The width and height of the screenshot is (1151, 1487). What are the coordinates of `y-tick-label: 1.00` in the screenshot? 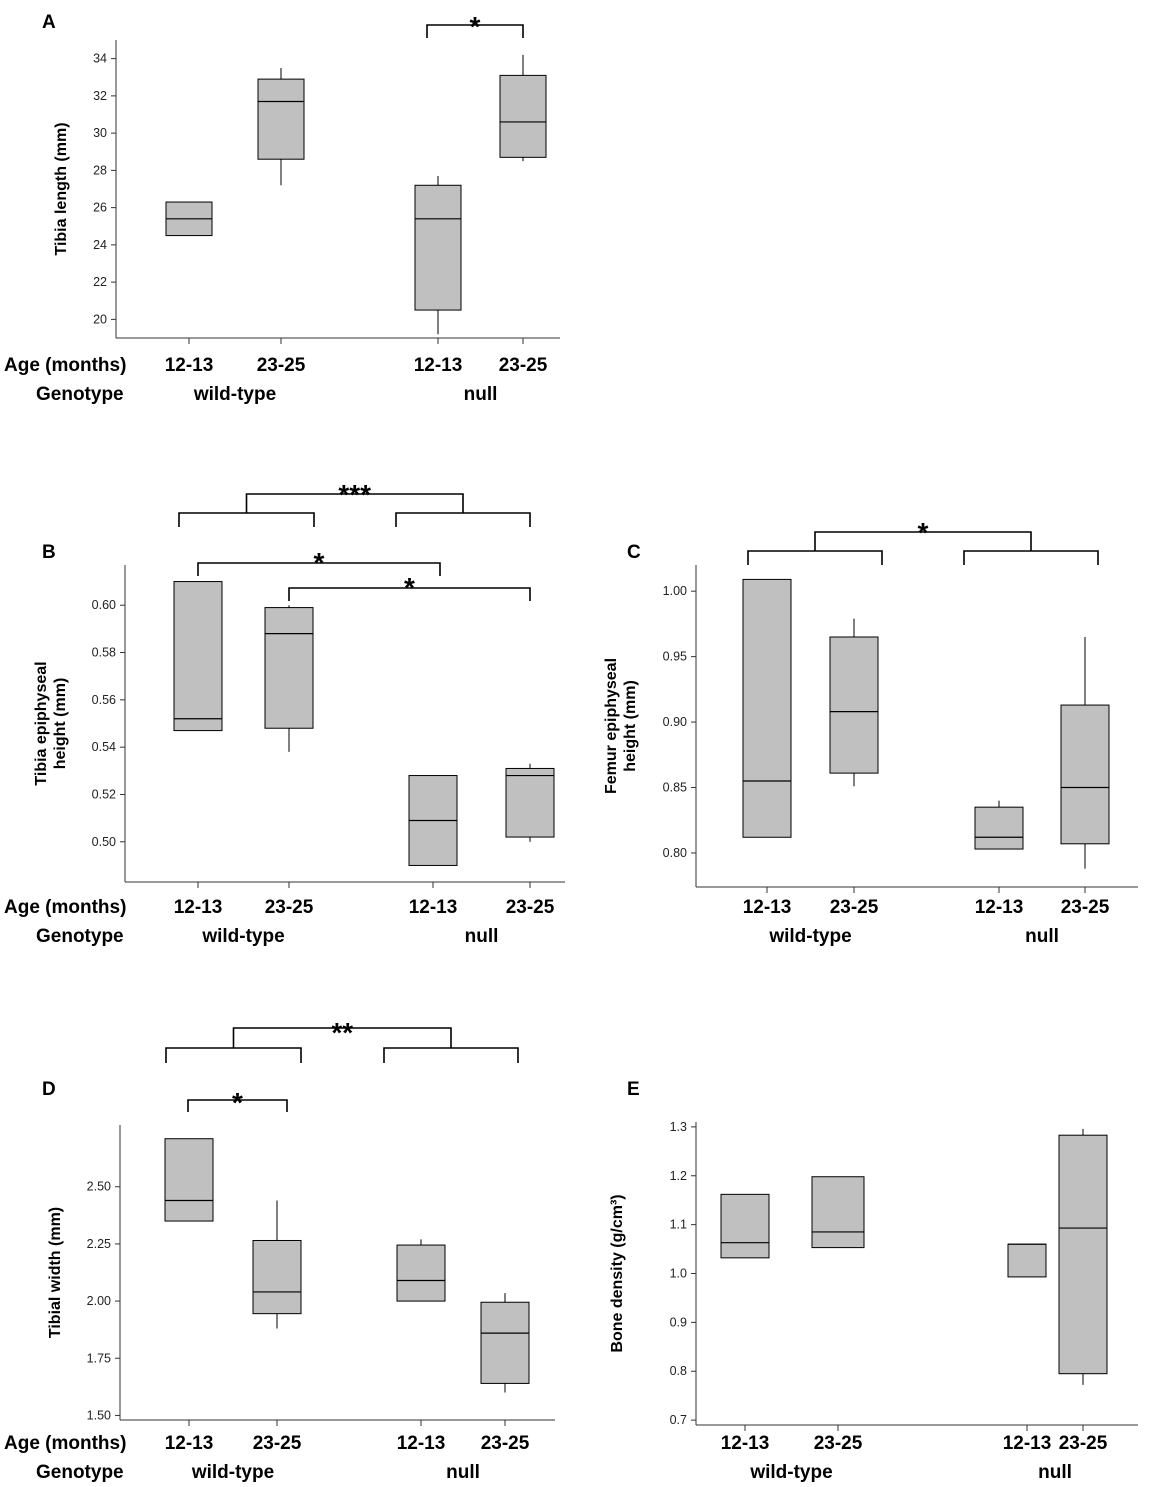 It's located at (675, 591).